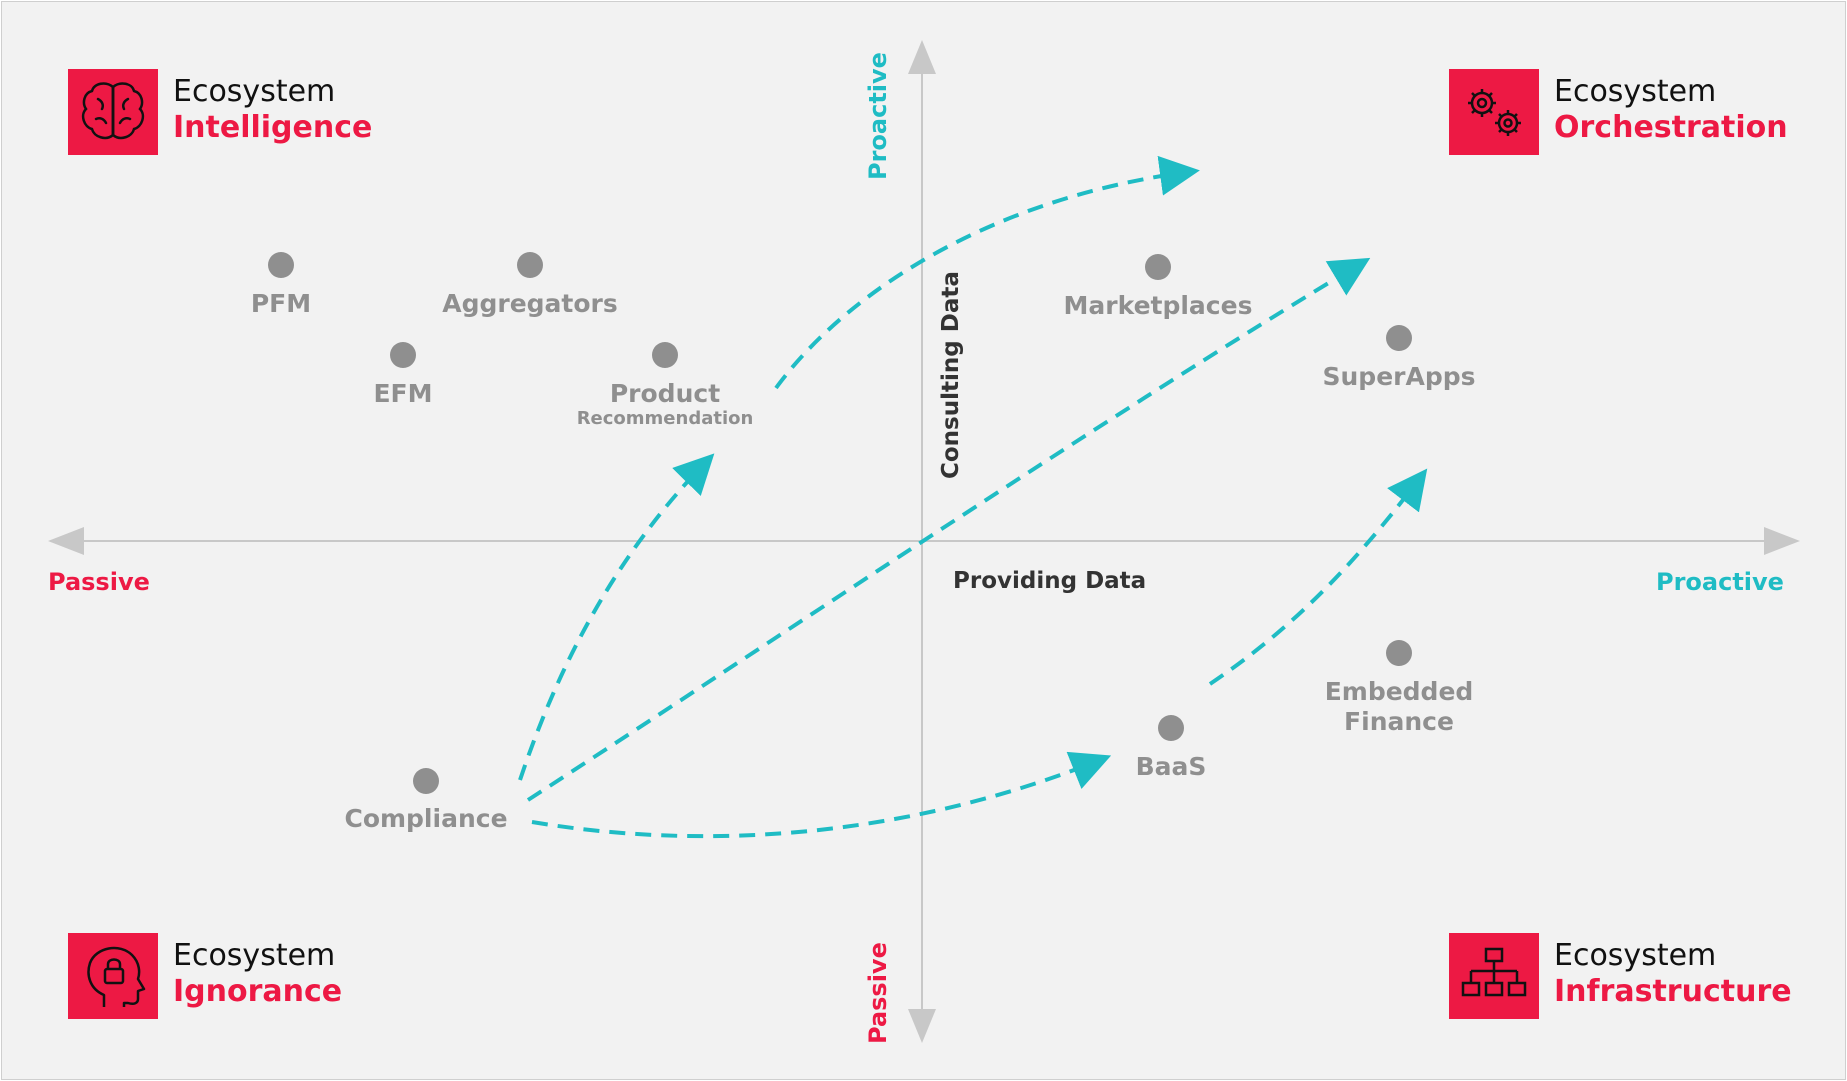  What do you see at coordinates (113, 976) in the screenshot?
I see `head-lock-icon` at bounding box center [113, 976].